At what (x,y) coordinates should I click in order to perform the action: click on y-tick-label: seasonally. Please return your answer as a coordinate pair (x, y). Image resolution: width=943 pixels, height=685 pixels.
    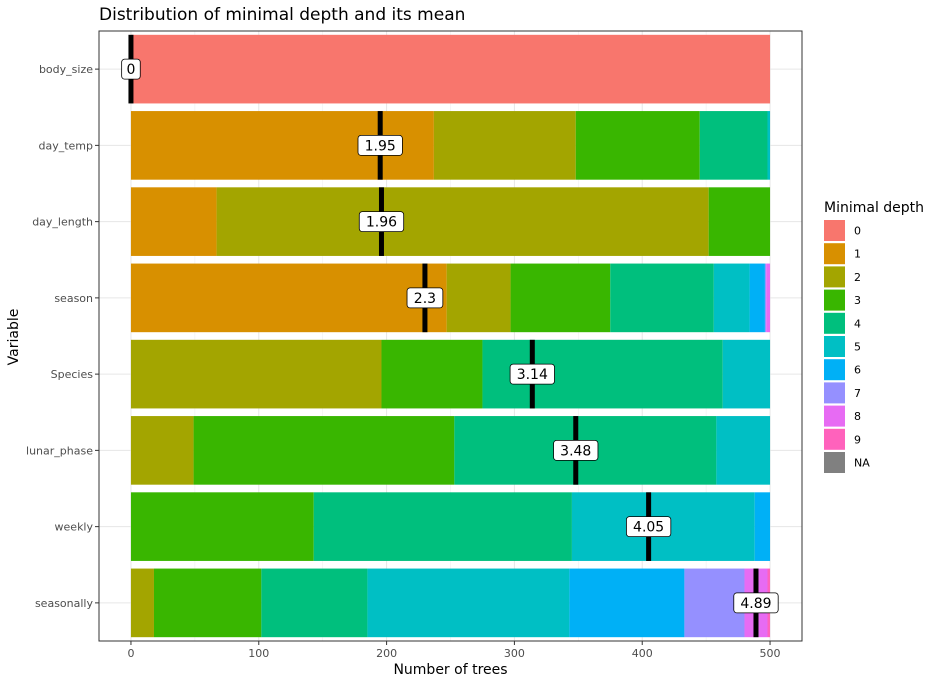
    Looking at the image, I should click on (64, 603).